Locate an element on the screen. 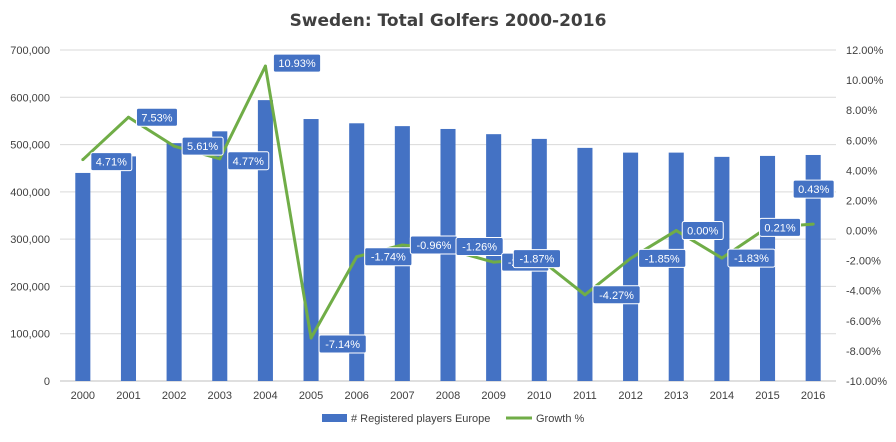  left-tick-label: 400,000 is located at coordinates (30, 193).